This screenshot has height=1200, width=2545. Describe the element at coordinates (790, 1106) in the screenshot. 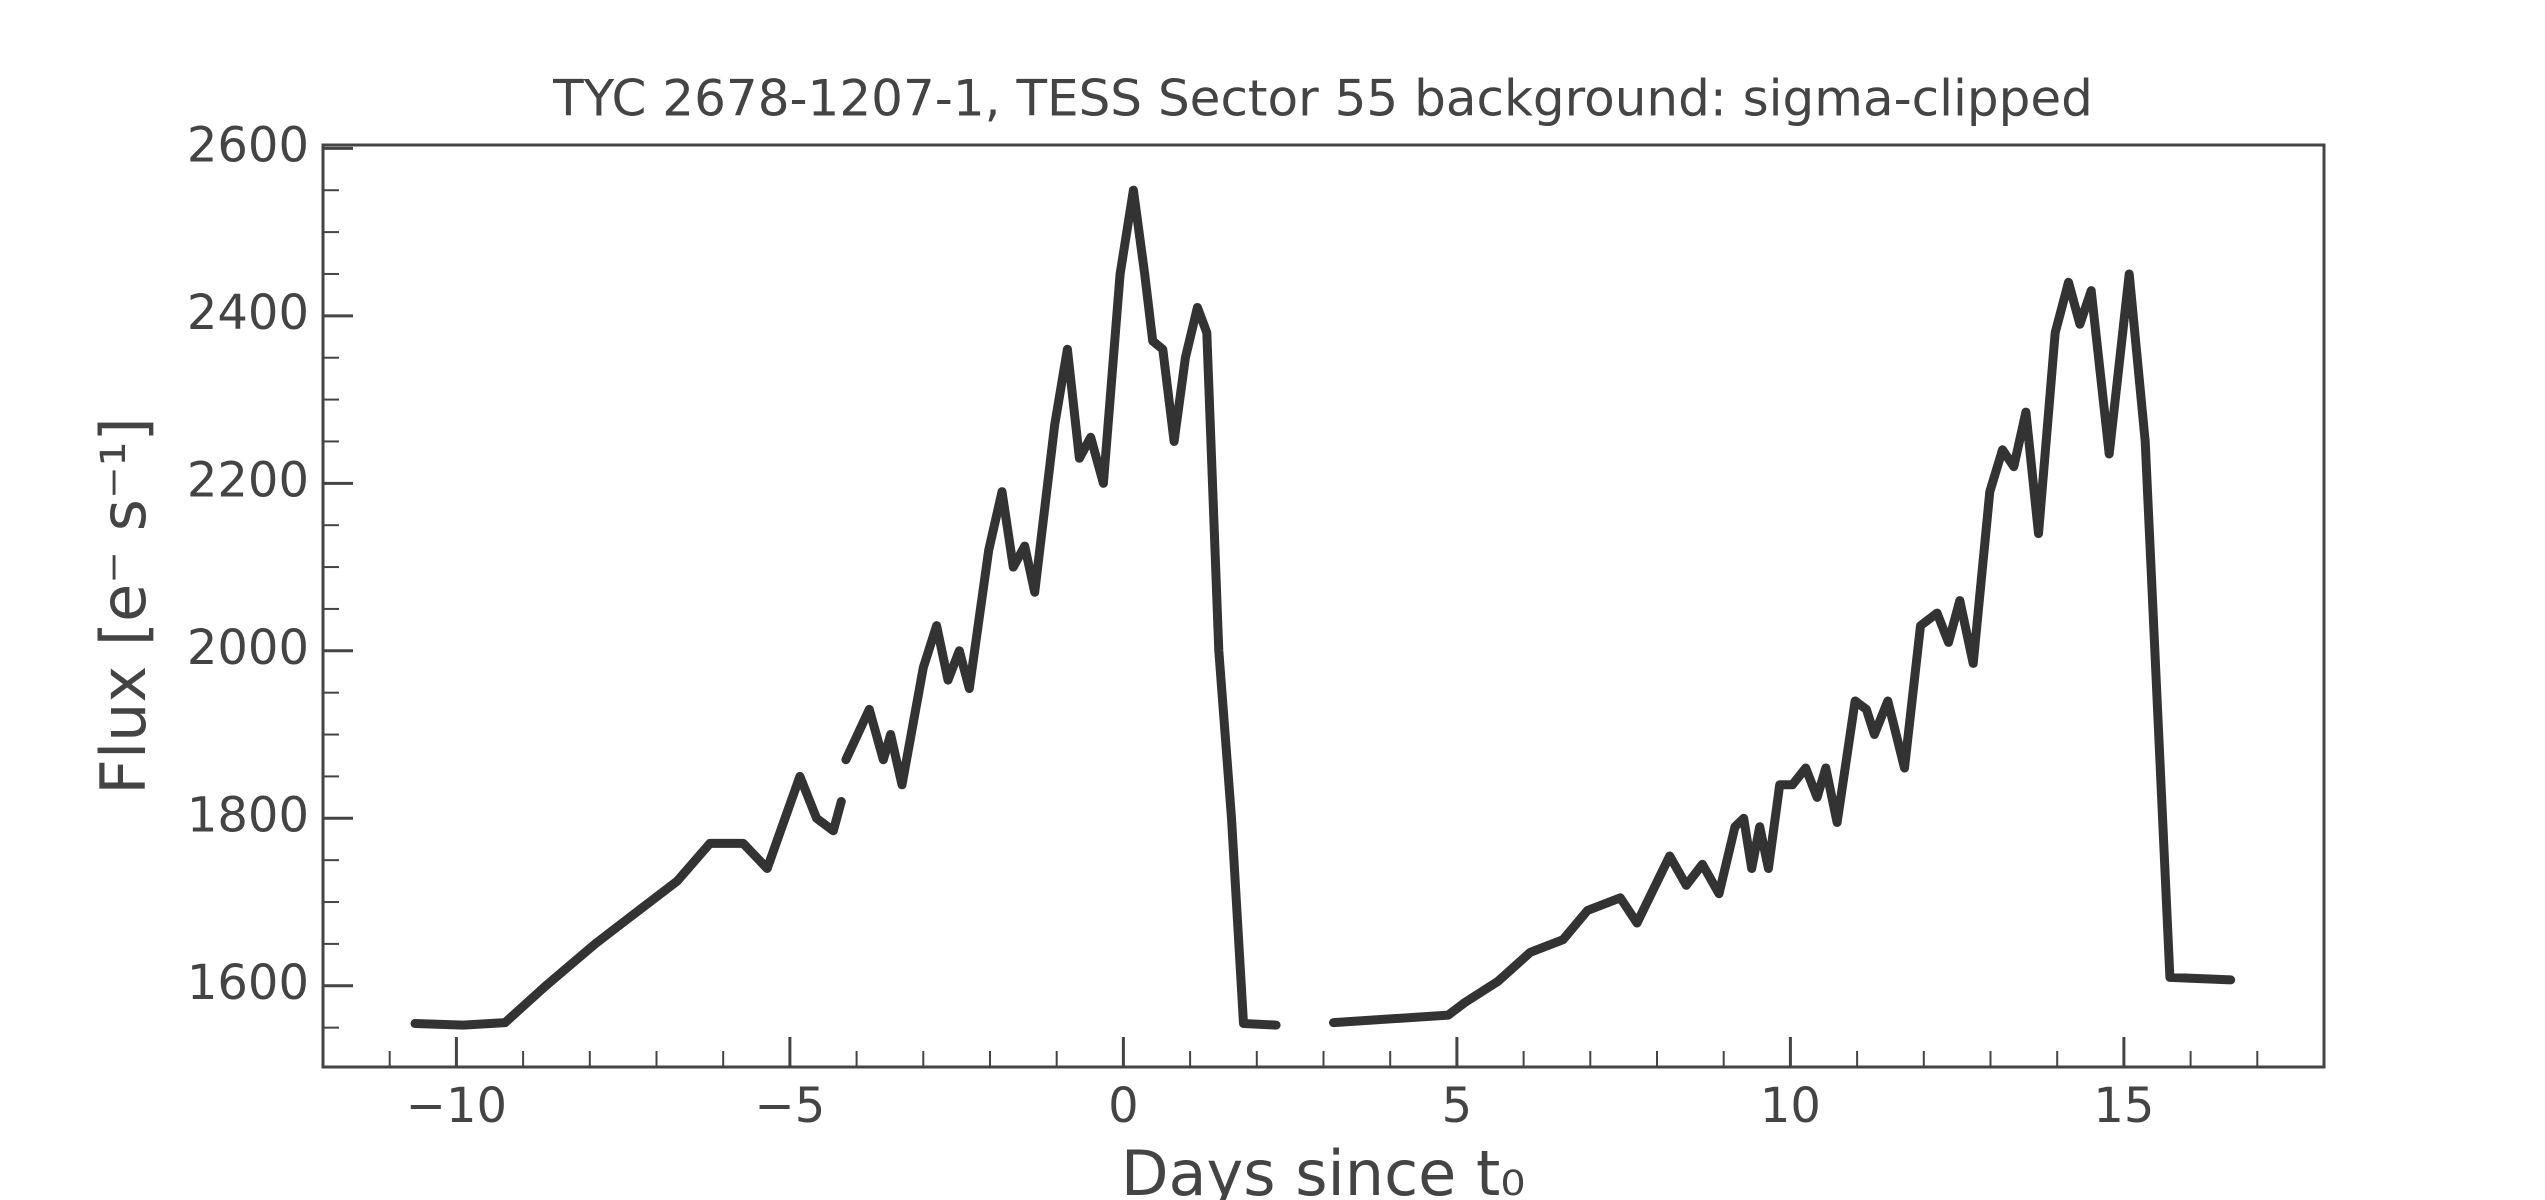

I see `x-tick-label: −5` at that location.